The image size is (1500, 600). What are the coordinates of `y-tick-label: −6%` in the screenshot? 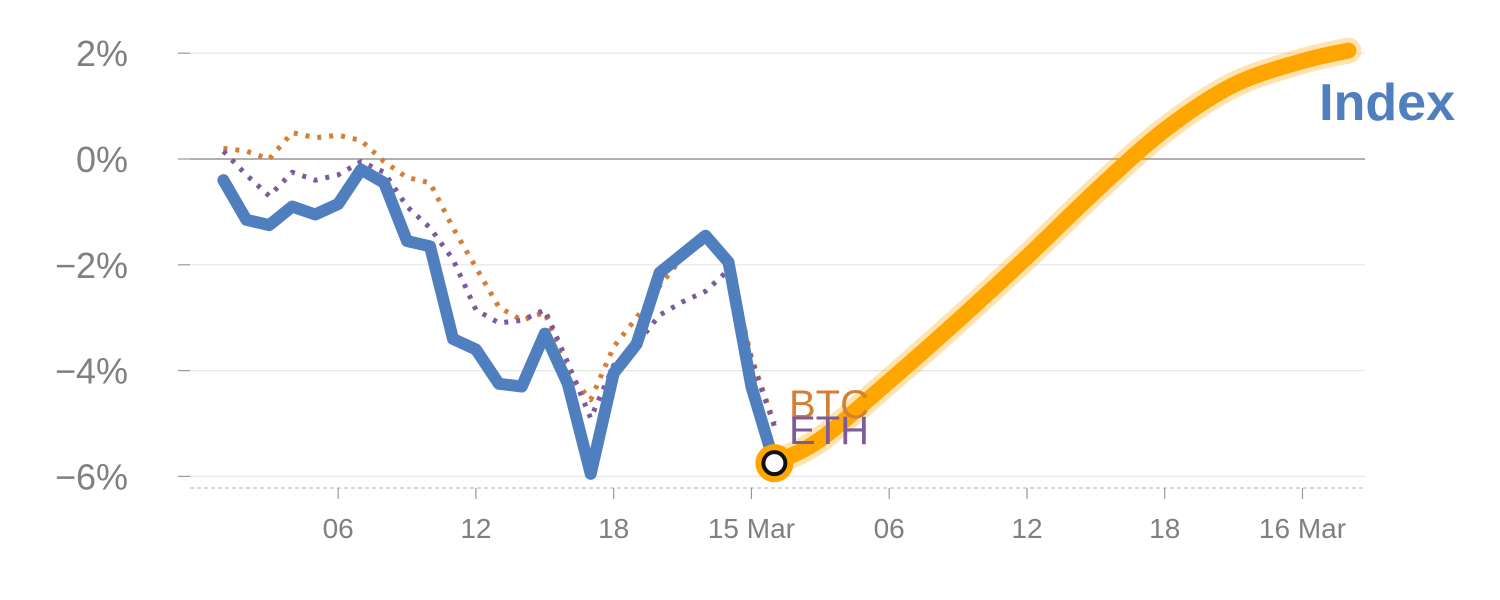 It's located at (91, 476).